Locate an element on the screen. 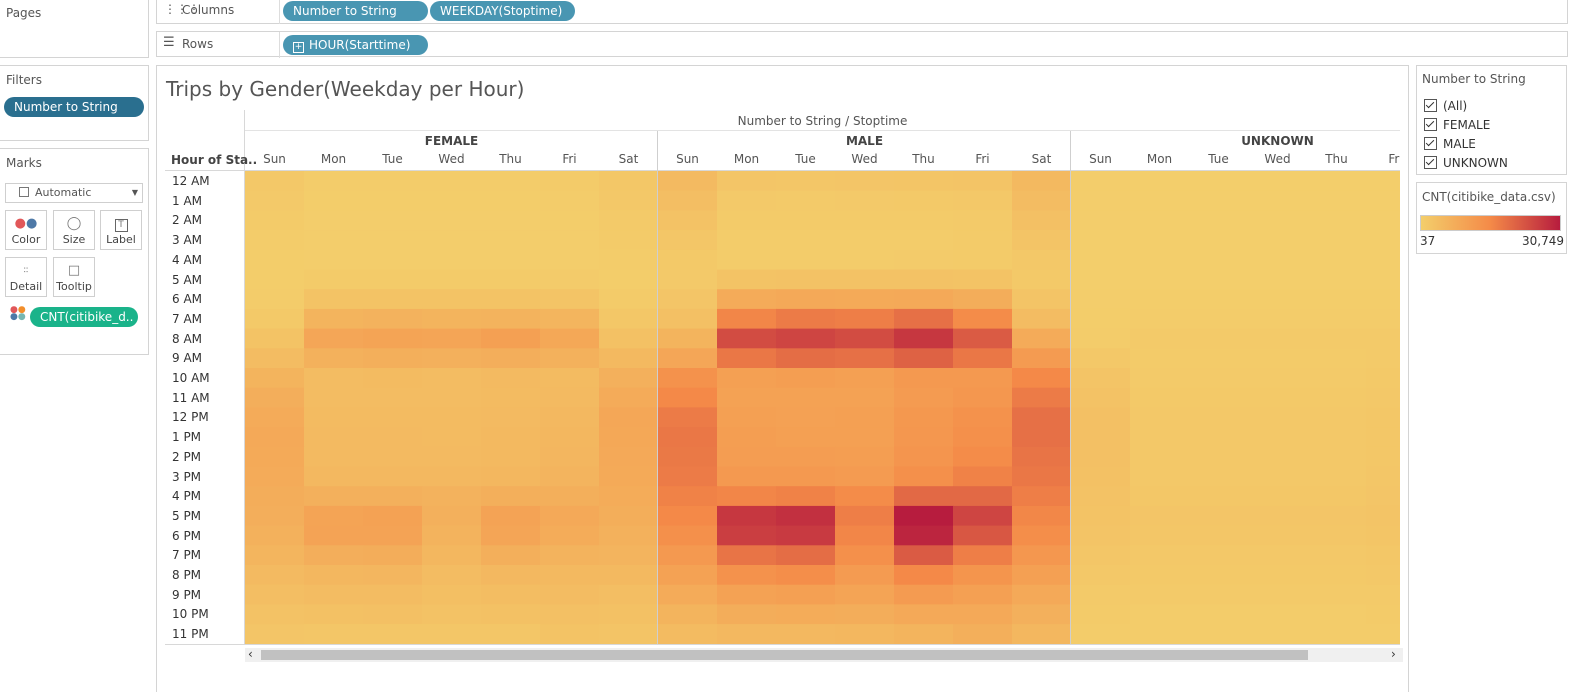 Image resolution: width=1594 pixels, height=692 pixels. columns-pill-weekday-stoptime: WEEKDAY(Stoptime) is located at coordinates (502, 11).